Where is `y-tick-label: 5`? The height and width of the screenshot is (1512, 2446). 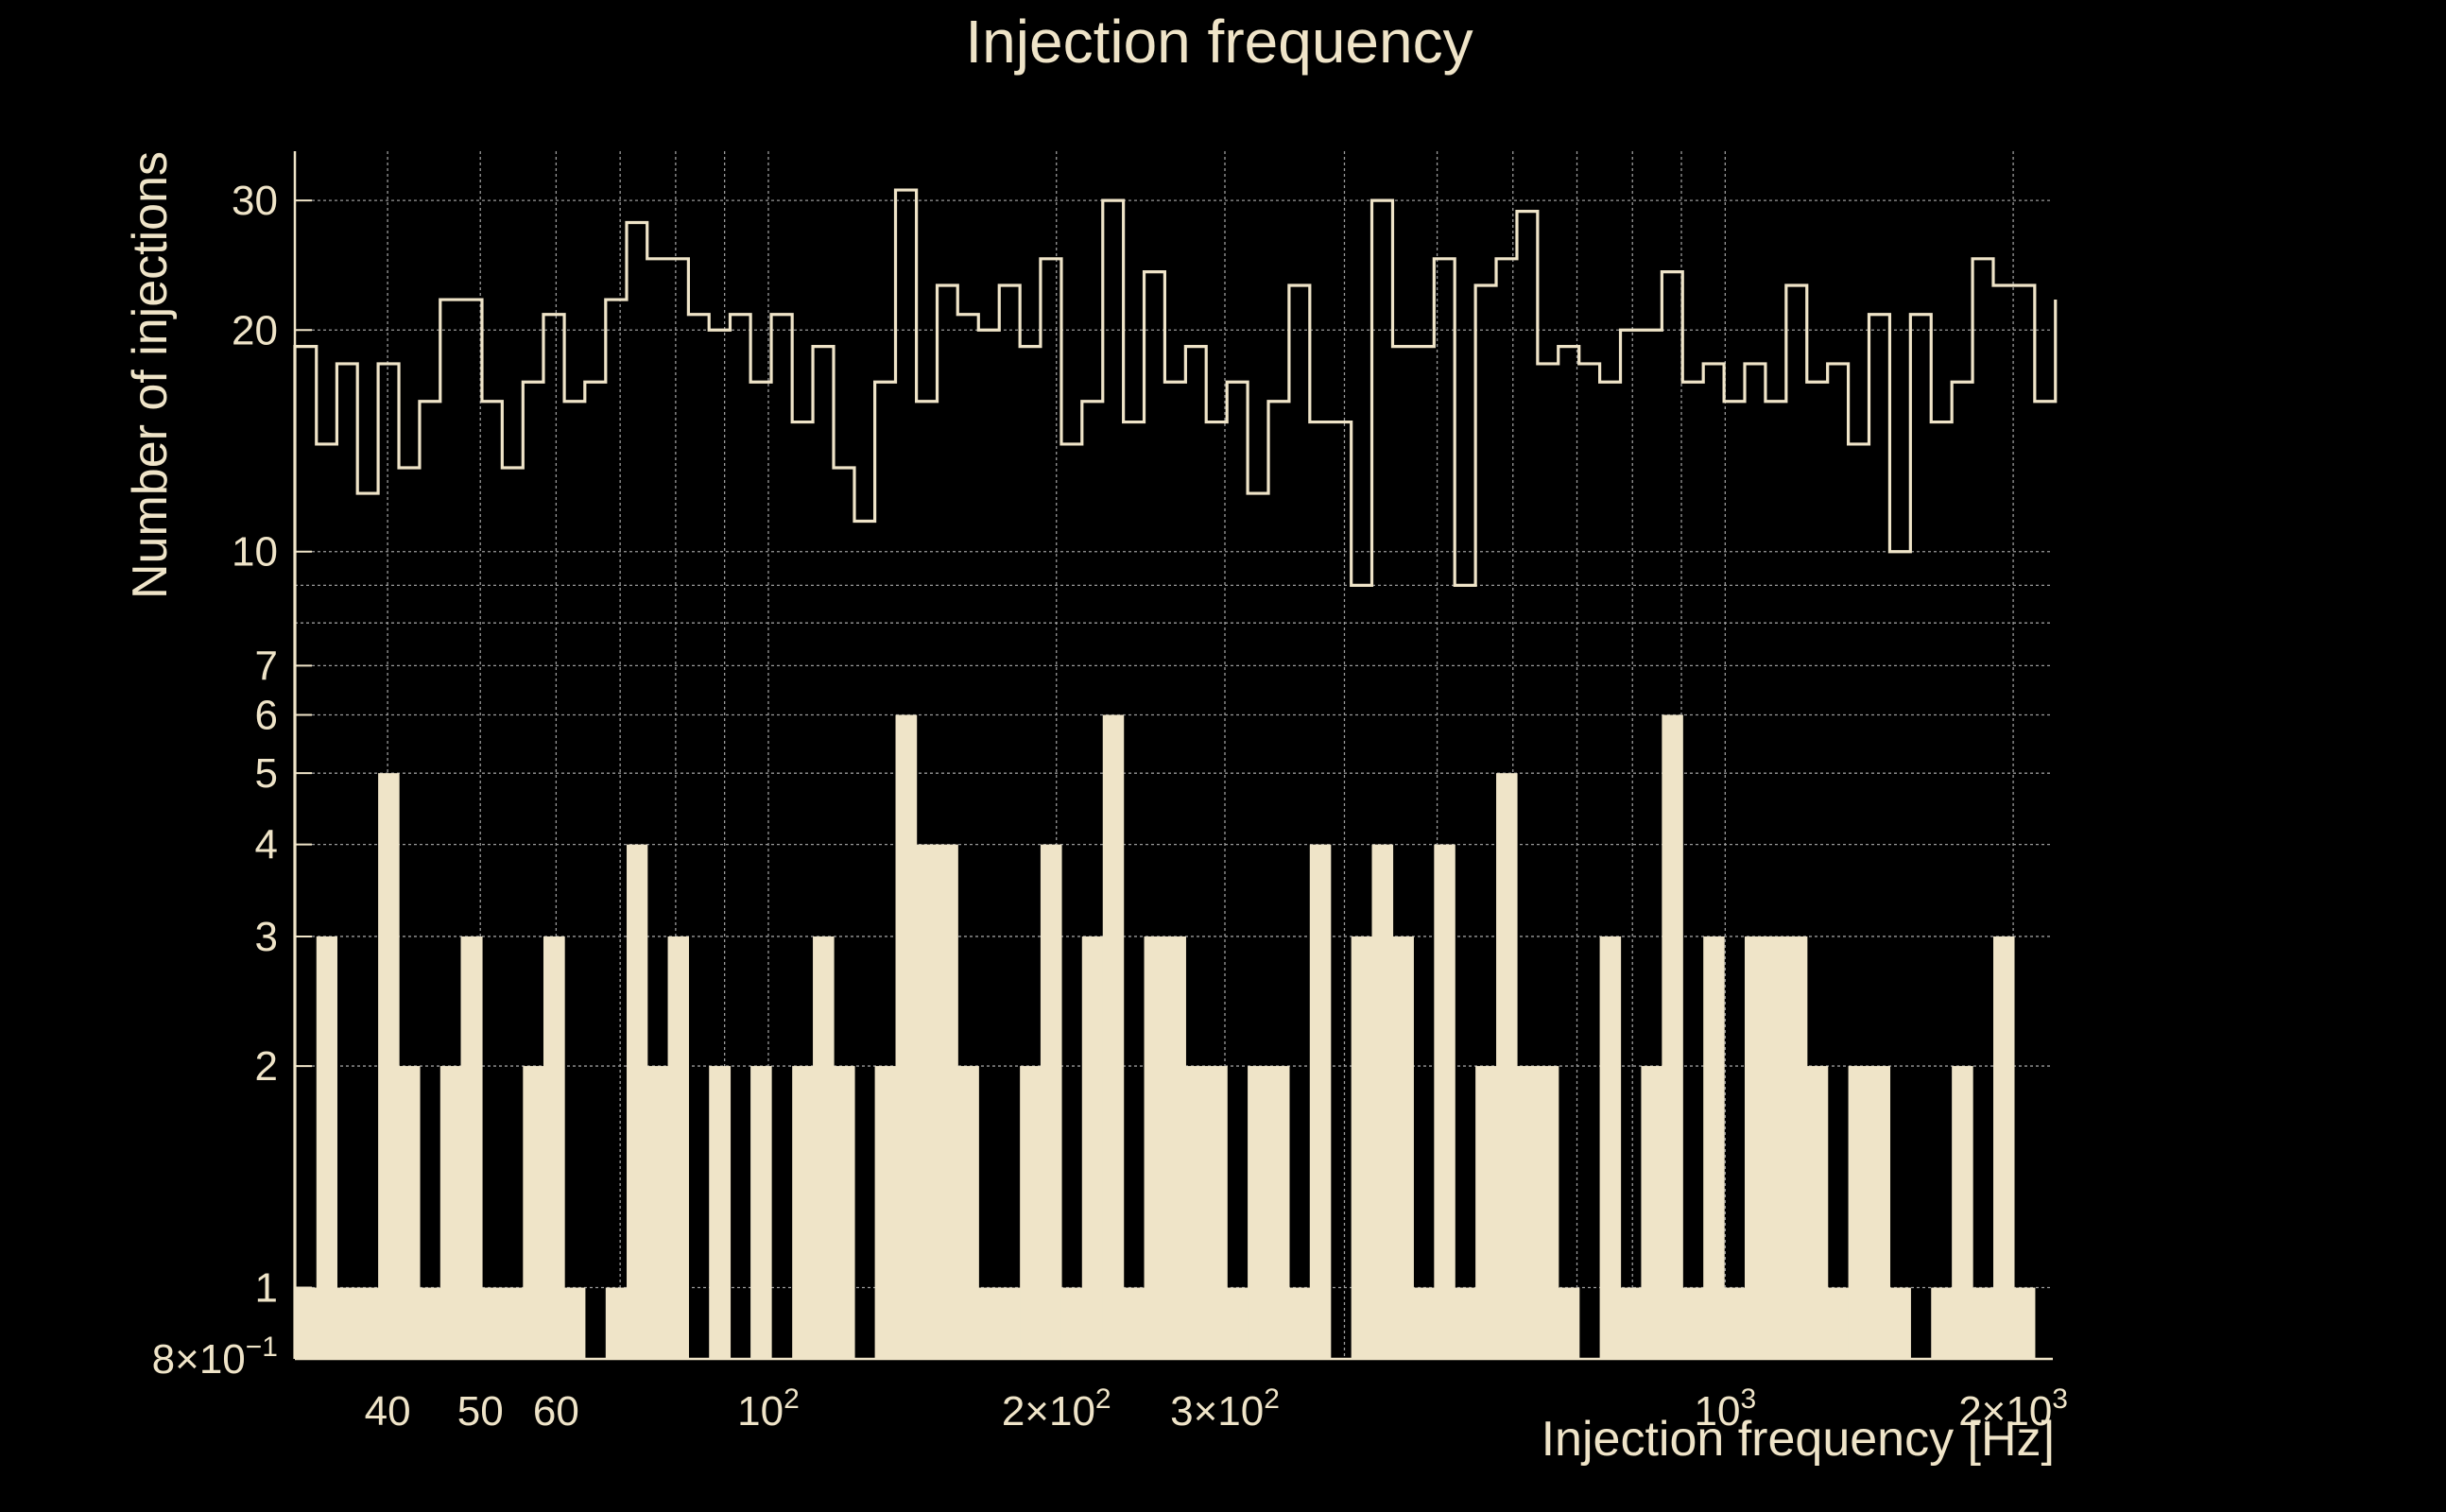 y-tick-label: 5 is located at coordinates (266, 773).